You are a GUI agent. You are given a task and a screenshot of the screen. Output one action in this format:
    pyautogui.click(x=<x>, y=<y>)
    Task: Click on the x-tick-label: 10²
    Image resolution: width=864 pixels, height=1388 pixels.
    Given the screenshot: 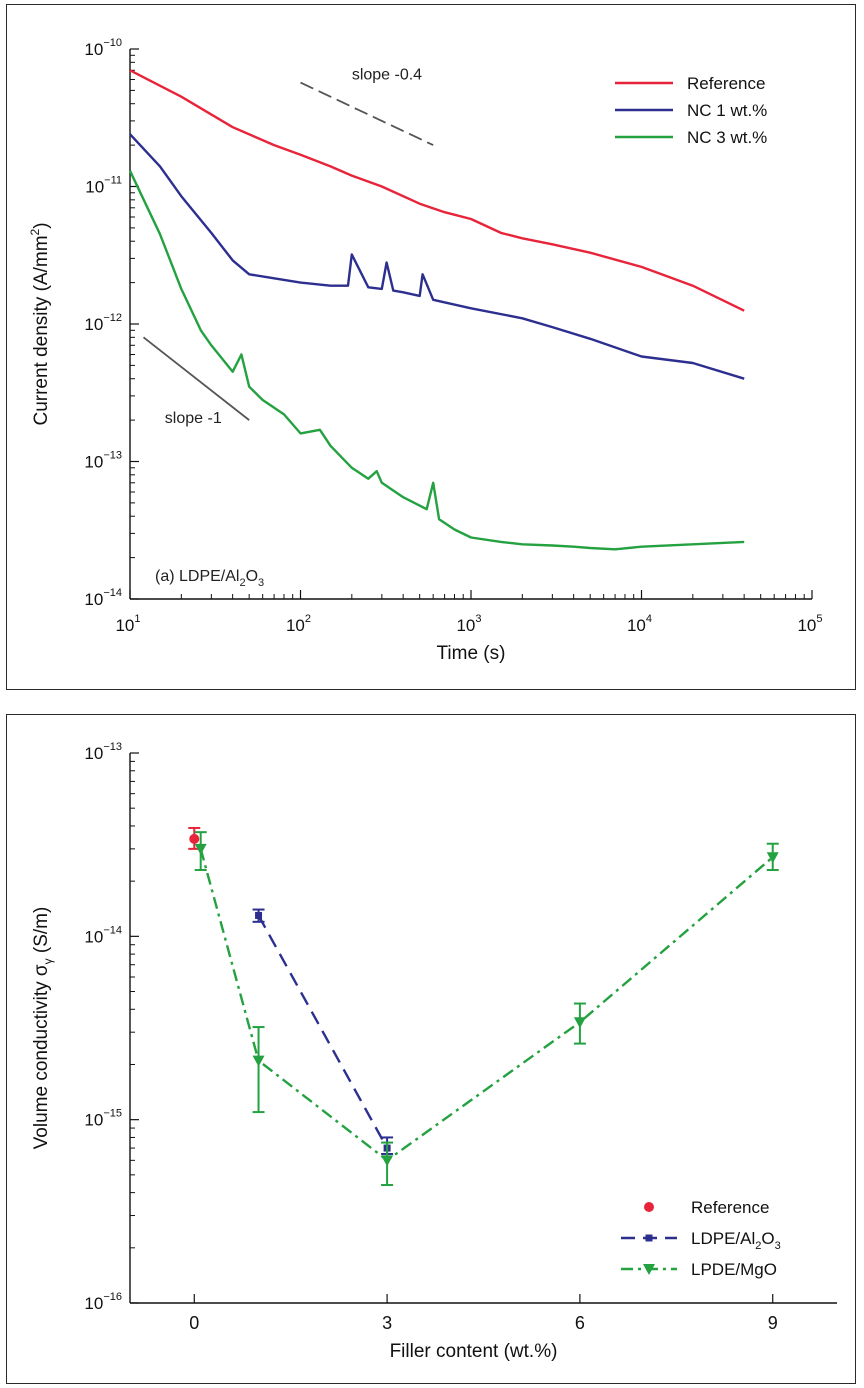 What is the action you would take?
    pyautogui.click(x=298, y=624)
    